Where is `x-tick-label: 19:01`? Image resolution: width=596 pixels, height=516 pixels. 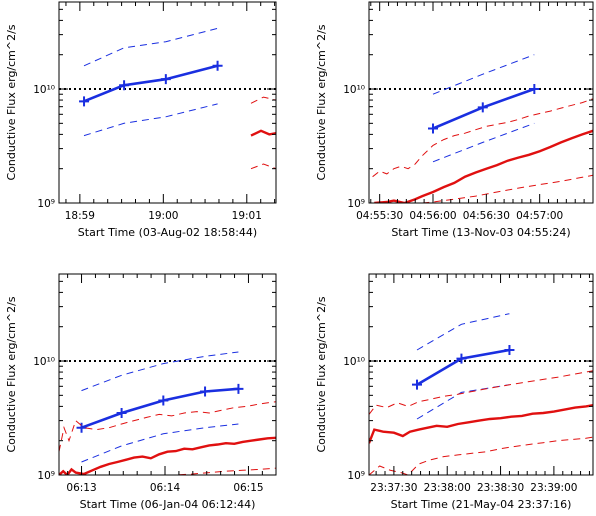
x-tick-label: 19:01 is located at coordinates (247, 216).